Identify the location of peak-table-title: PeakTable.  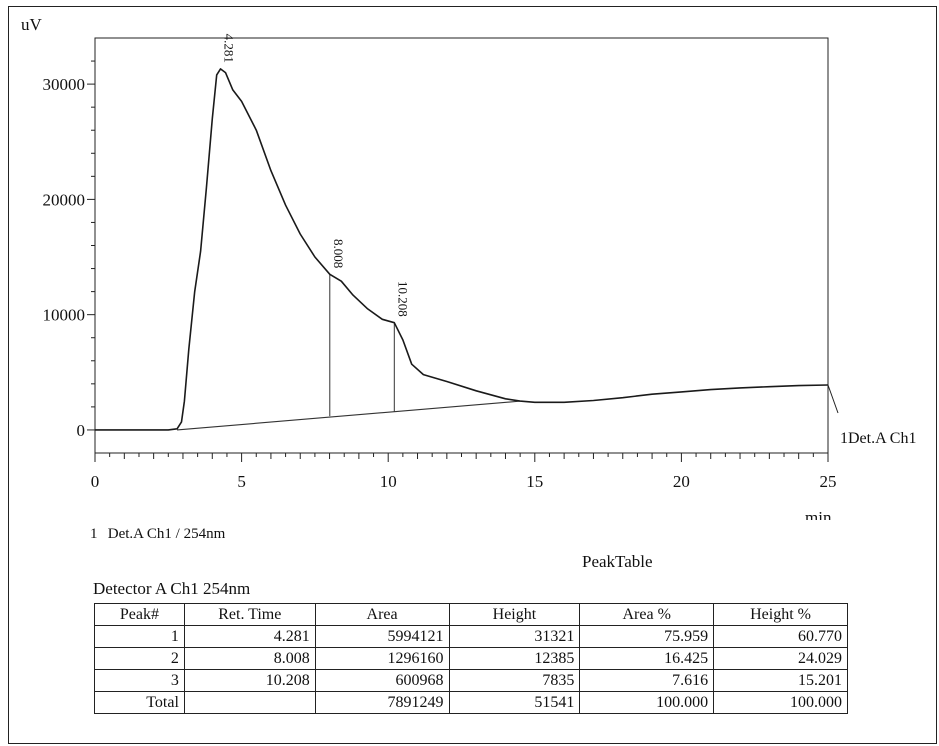
(617, 561).